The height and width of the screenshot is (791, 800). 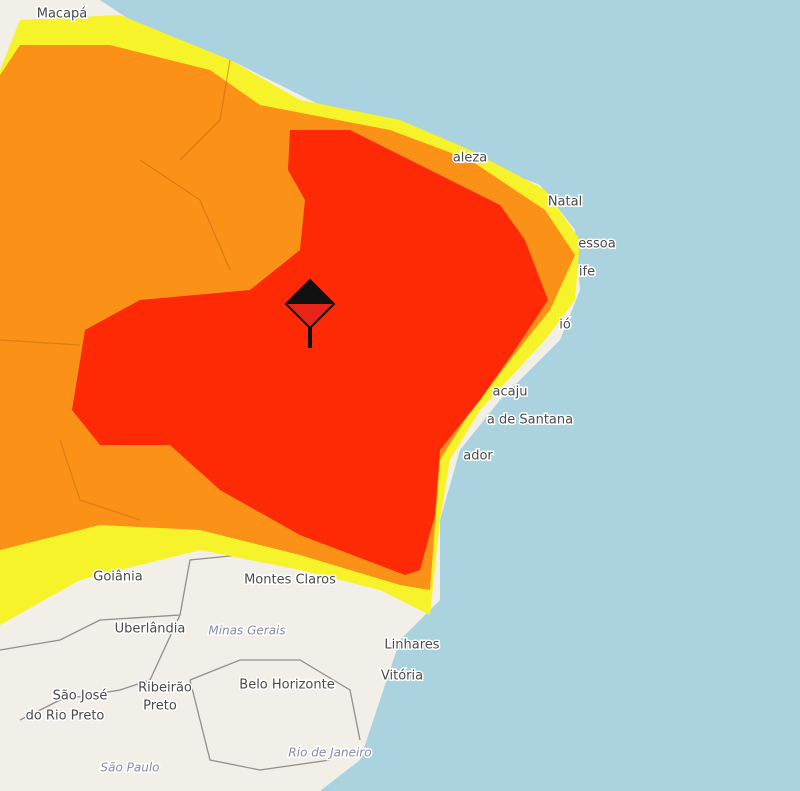 I want to click on city-label: essoa, so click(x=596, y=244).